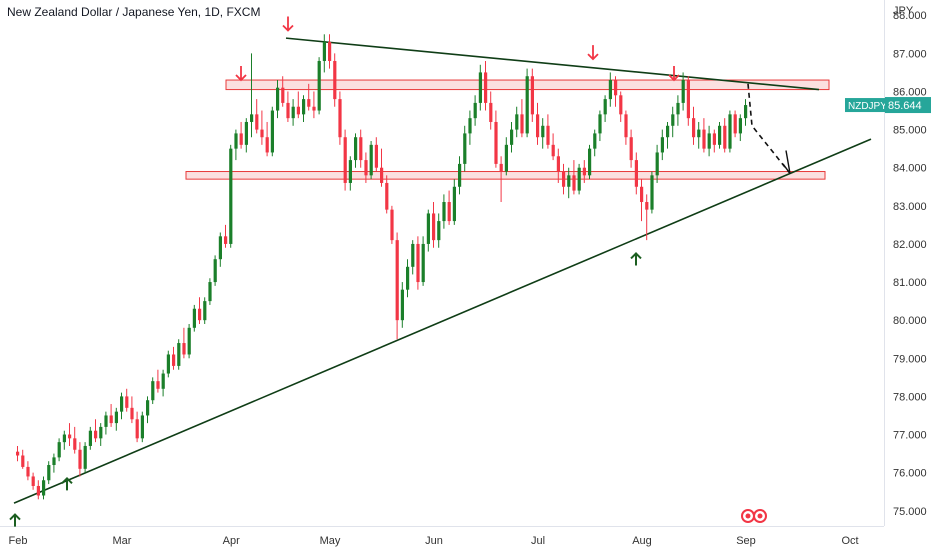 The width and height of the screenshot is (932, 550). Describe the element at coordinates (910, 92) in the screenshot. I see `y-tick-label: 86.000` at that location.